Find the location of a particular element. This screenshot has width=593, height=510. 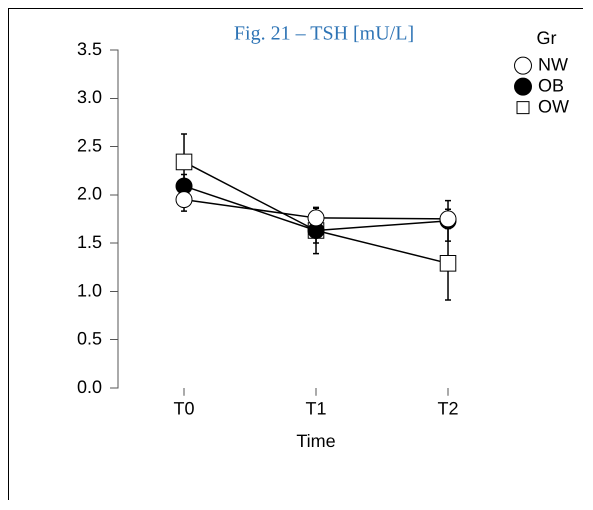

y-tick-label: 0.0 is located at coordinates (89, 386).